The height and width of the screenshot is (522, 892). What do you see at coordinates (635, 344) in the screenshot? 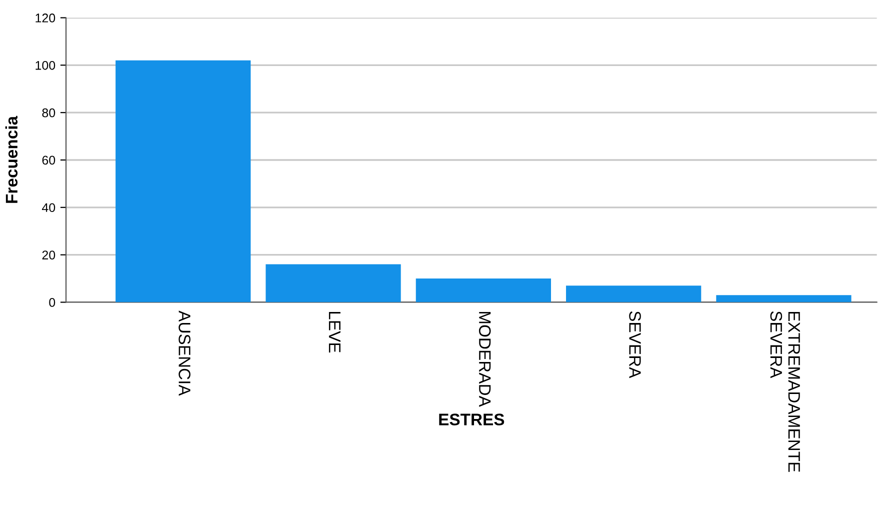
I see `x-tick-label: SEVERA` at bounding box center [635, 344].